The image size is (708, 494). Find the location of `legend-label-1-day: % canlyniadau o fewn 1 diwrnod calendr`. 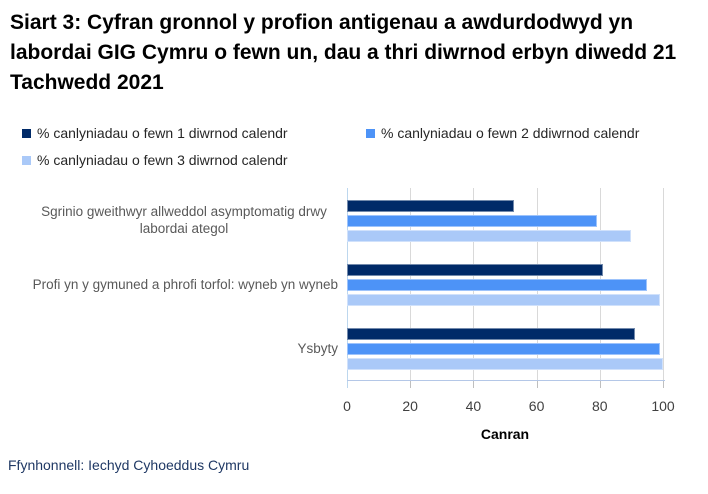

legend-label-1-day: % canlyniadau o fewn 1 diwrnod calendr is located at coordinates (162, 133).